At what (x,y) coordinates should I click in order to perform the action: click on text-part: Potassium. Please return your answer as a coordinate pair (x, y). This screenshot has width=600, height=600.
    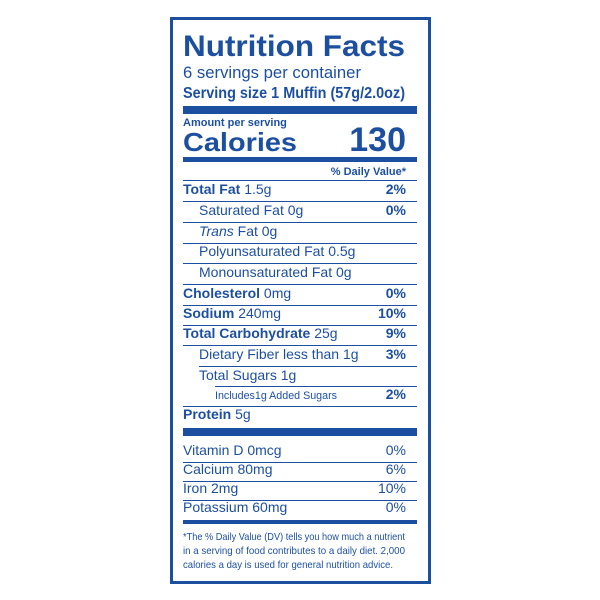
    Looking at the image, I should click on (215, 507).